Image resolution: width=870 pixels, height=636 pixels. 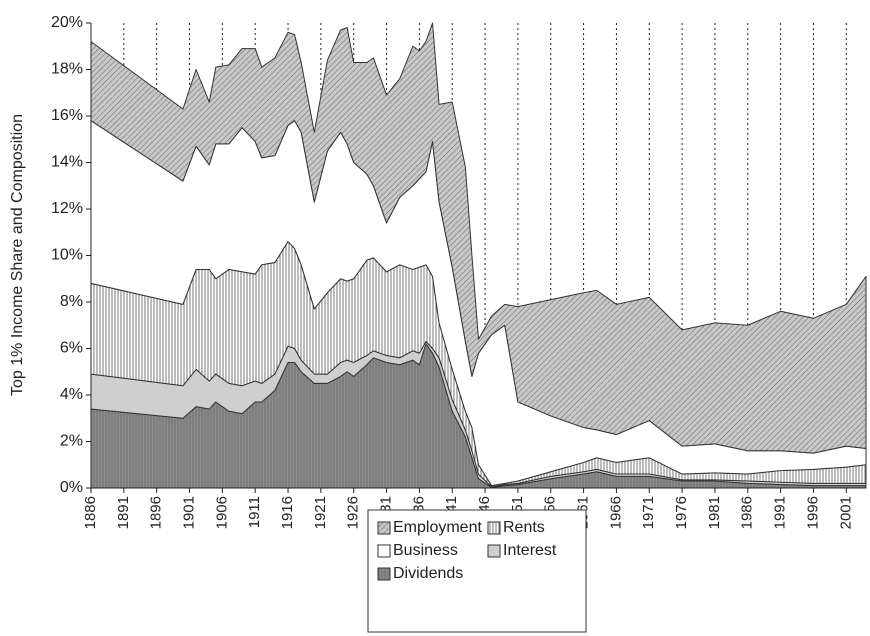 What do you see at coordinates (747, 512) in the screenshot?
I see `x-tick-label: 1986` at bounding box center [747, 512].